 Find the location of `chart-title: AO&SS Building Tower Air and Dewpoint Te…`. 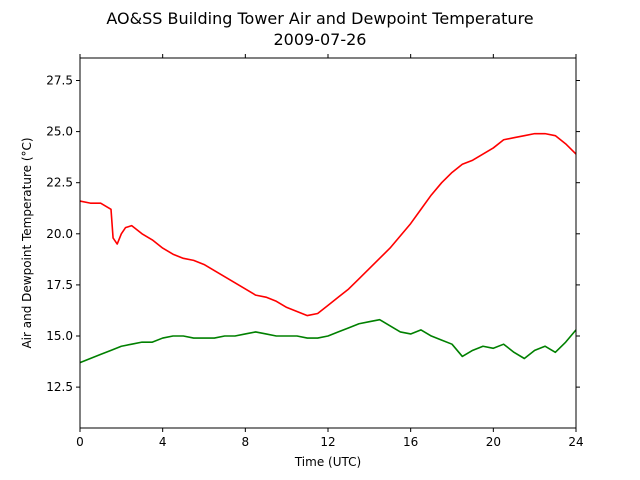

chart-title: AO&SS Building Tower Air and Dewpoint Te… is located at coordinates (319, 18).